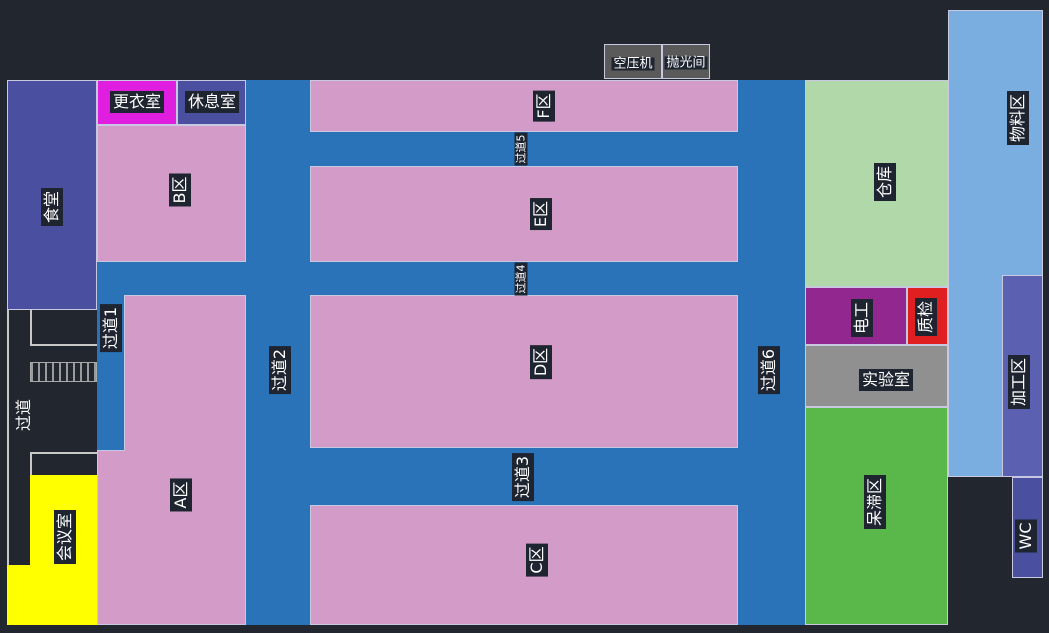  I want to click on label-aisle2: 过道2, so click(280, 370).